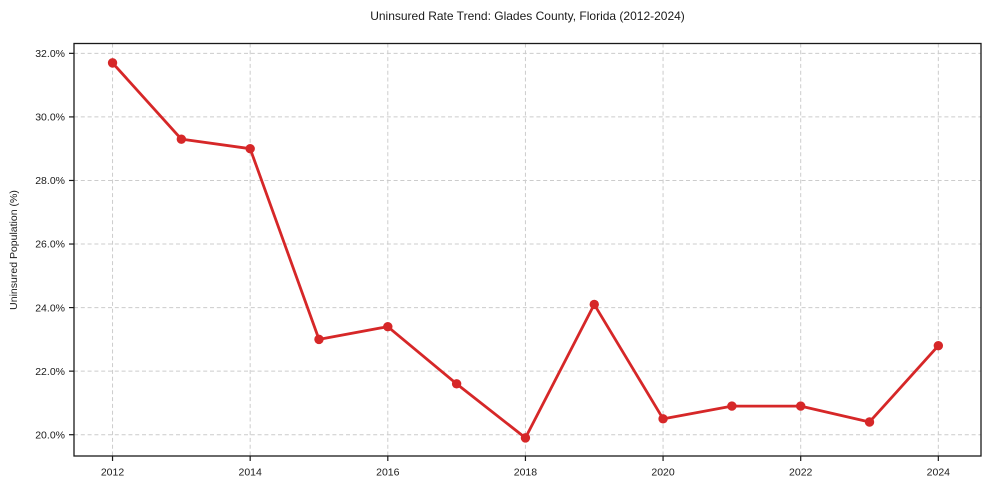 The image size is (989, 490). What do you see at coordinates (250, 473) in the screenshot?
I see `x-tick-label: 2014` at bounding box center [250, 473].